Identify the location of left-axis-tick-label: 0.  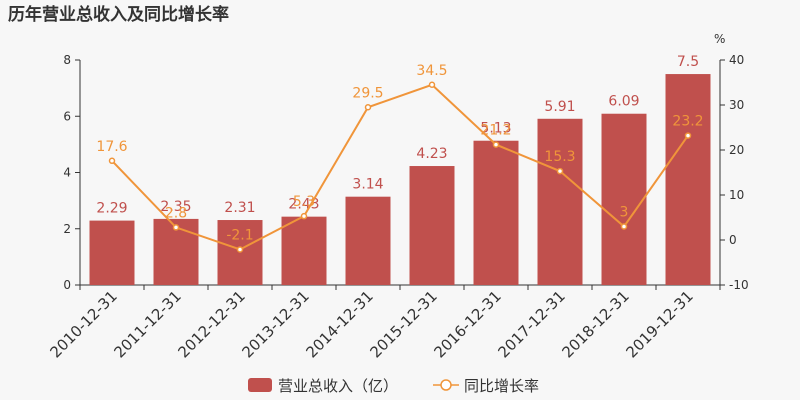
(67, 285).